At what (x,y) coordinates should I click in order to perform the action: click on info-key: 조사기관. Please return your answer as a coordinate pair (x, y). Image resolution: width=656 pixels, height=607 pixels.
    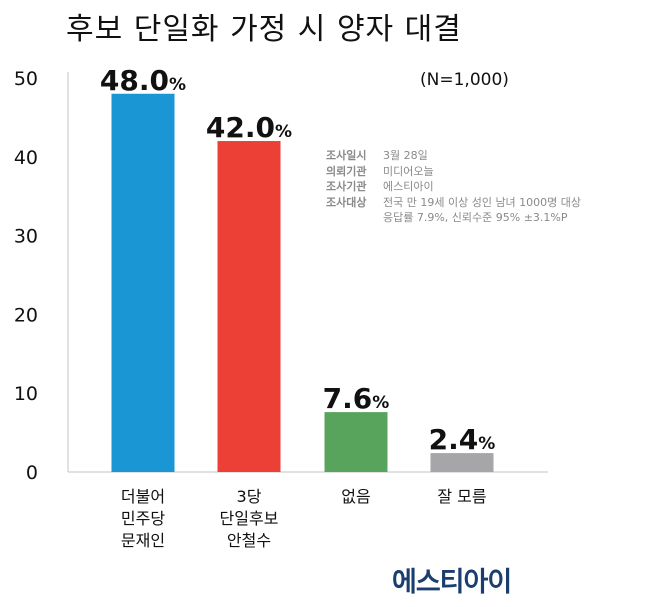
    Looking at the image, I should click on (346, 186).